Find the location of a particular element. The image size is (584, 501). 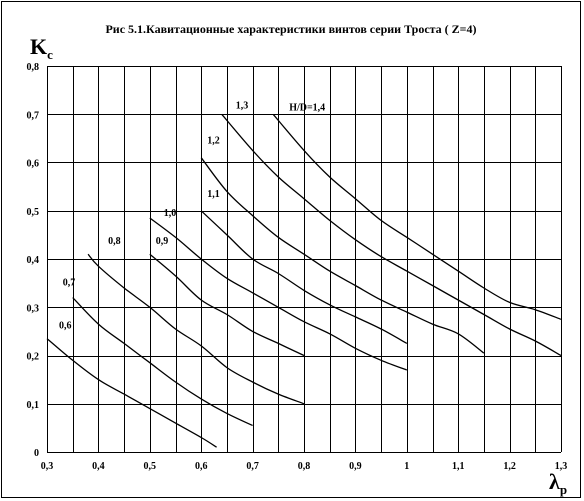

y-tick-label: 0,6 is located at coordinates (33, 164).